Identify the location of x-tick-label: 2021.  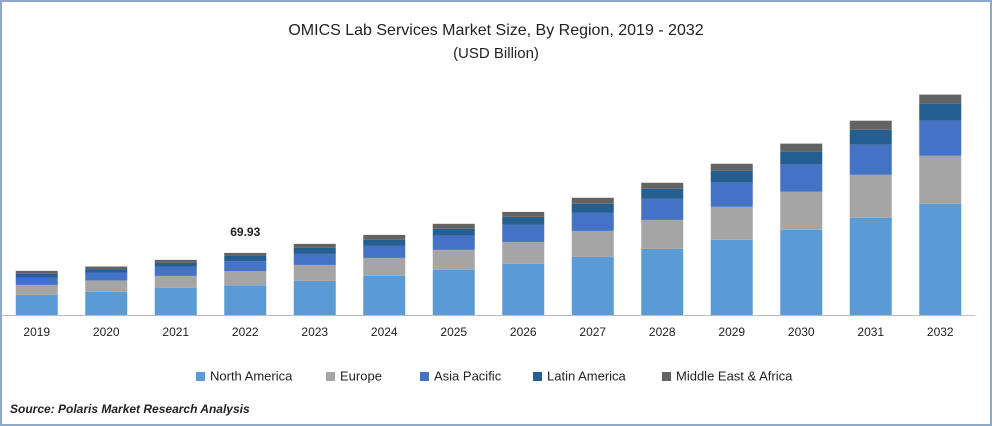
(175, 332).